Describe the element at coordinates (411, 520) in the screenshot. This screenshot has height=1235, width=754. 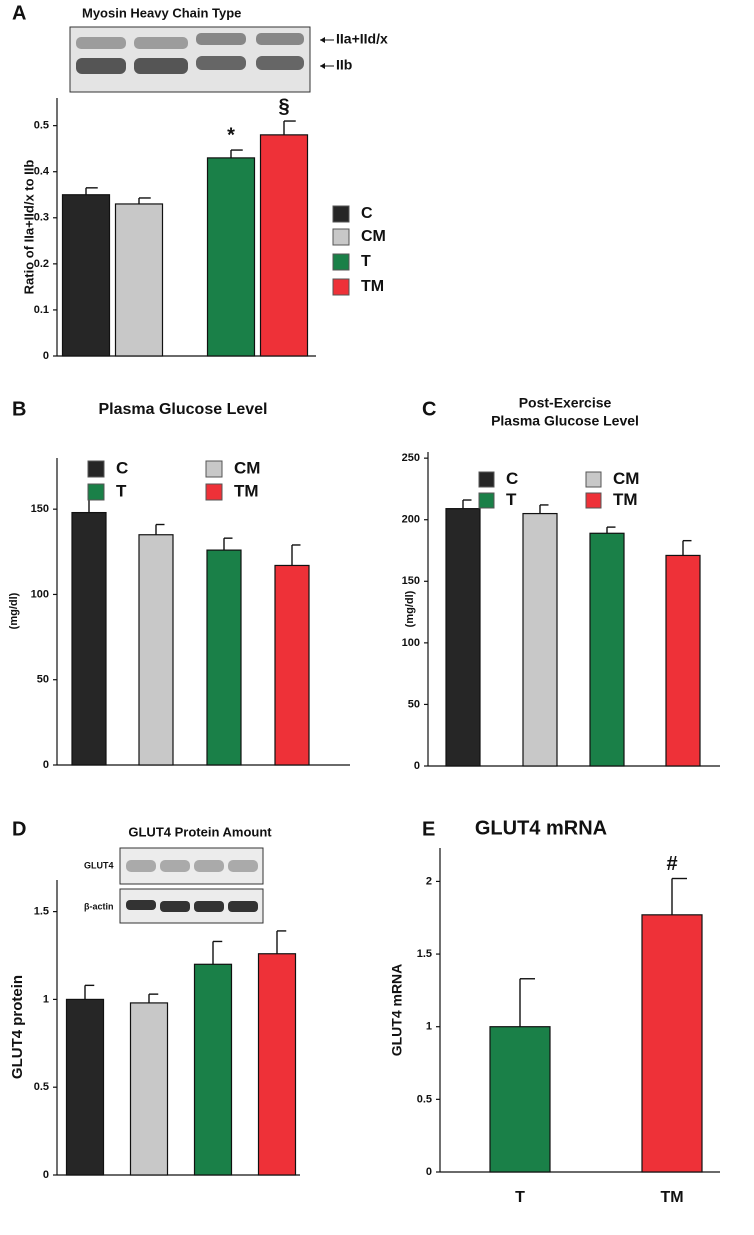
I see `y-tick-label: 200` at that location.